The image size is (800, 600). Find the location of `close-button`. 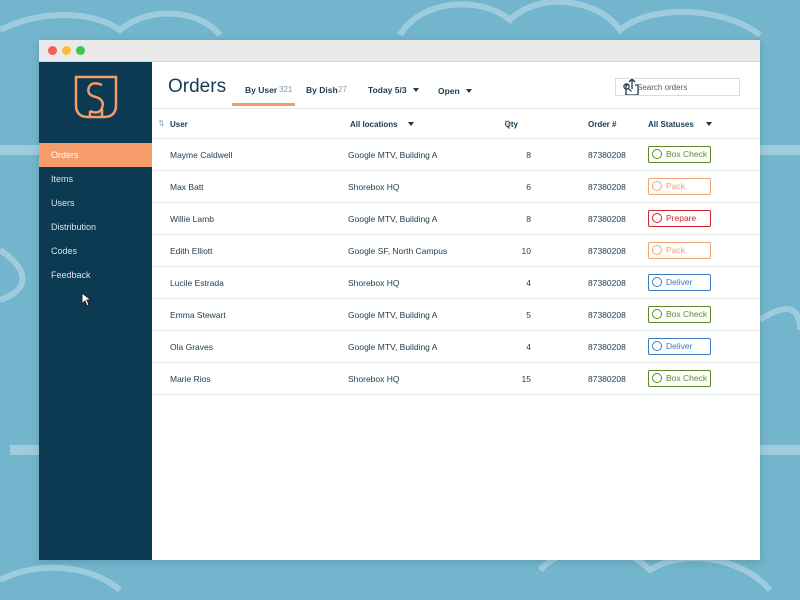

close-button is located at coordinates (52, 50).